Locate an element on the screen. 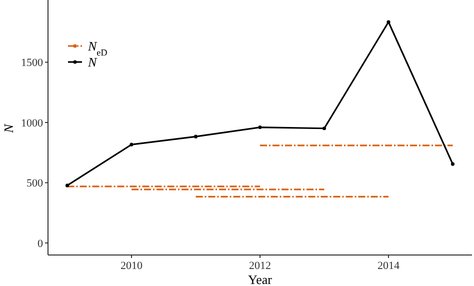 Image resolution: width=474 pixels, height=286 pixels. x-tick-label: 2012 is located at coordinates (260, 266).